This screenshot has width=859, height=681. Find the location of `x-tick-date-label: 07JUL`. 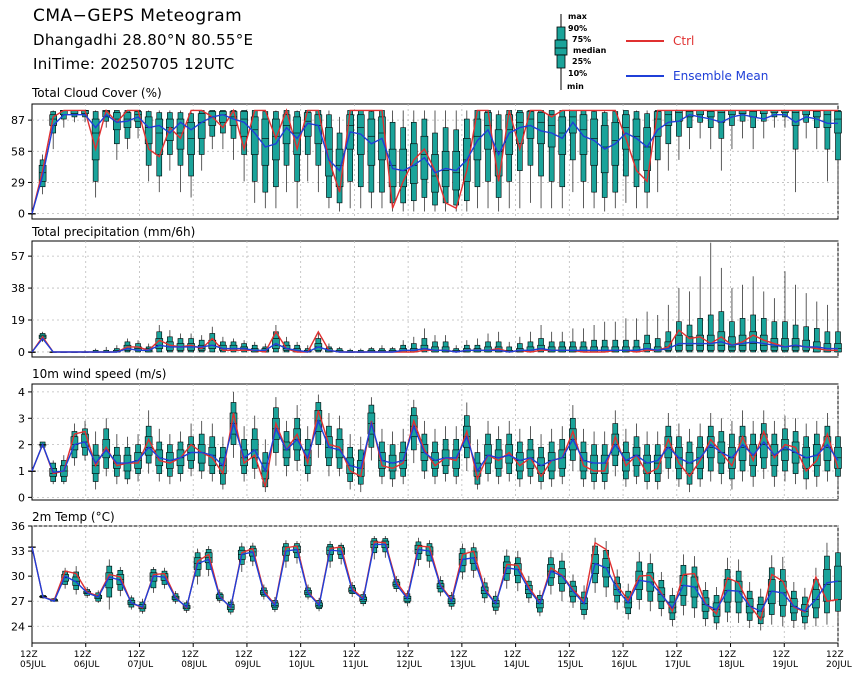

x-tick-date-label: 07JUL is located at coordinates (140, 665).